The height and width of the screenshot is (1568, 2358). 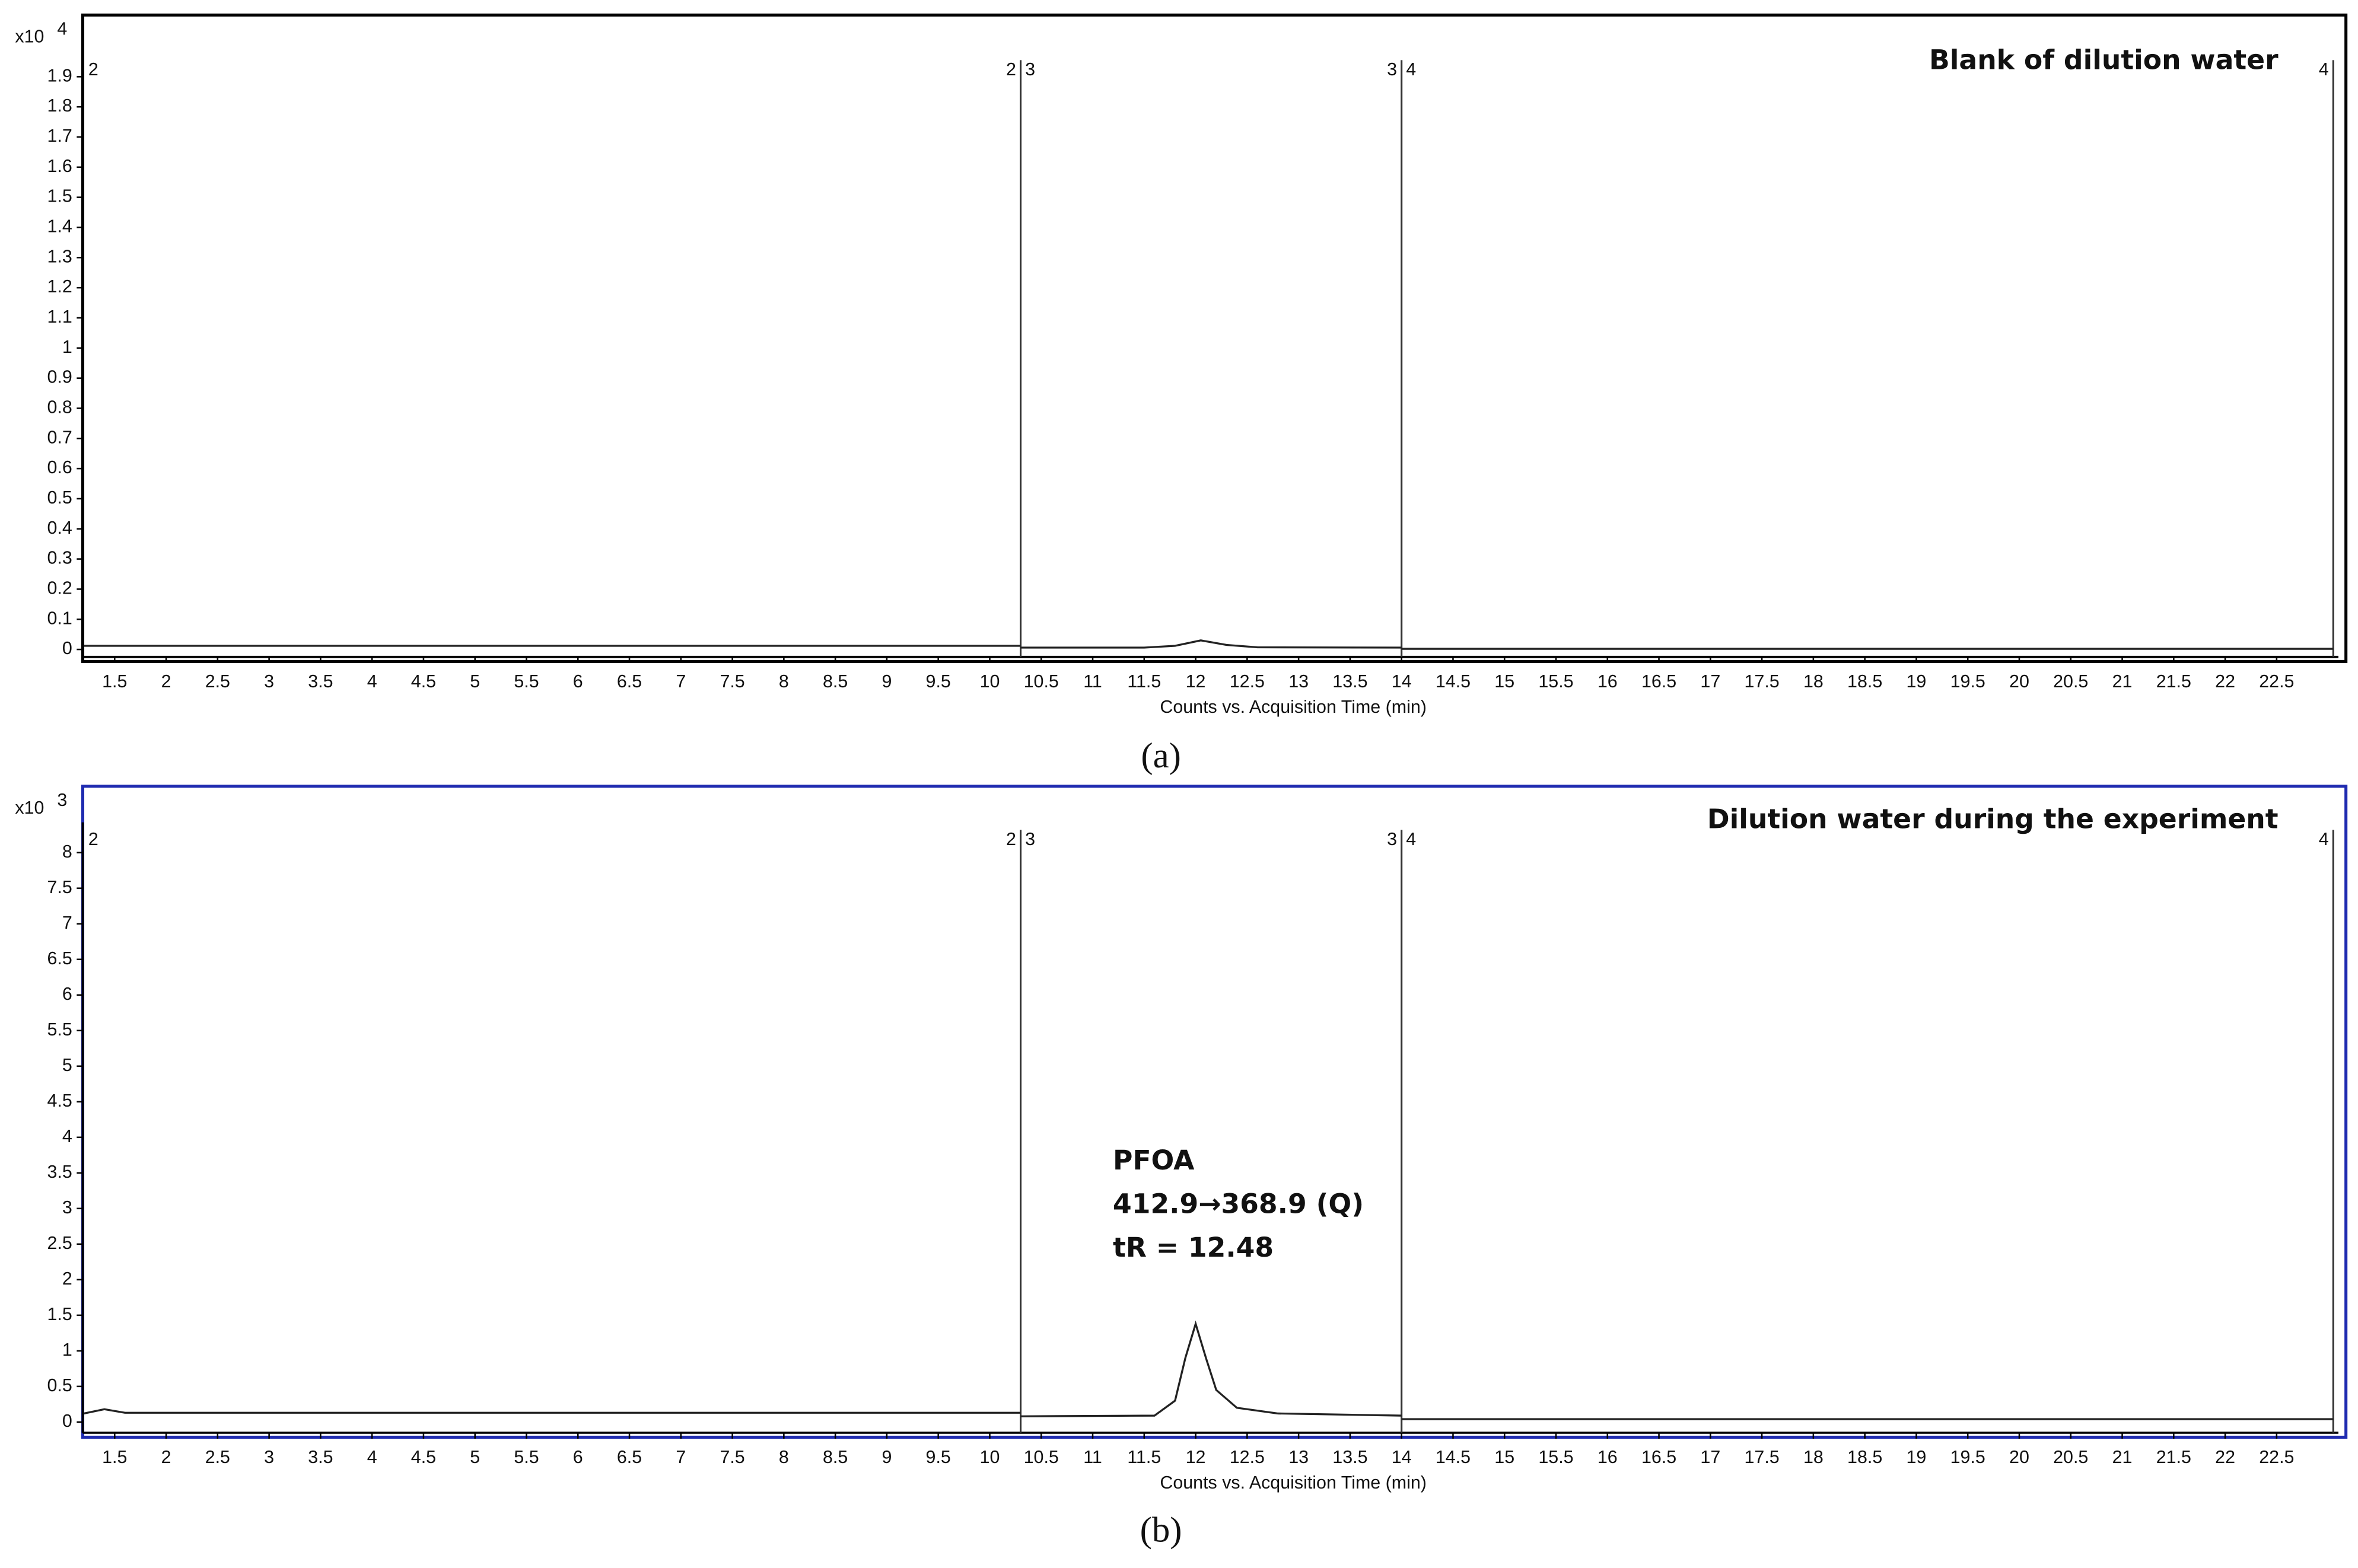 What do you see at coordinates (784, 1457) in the screenshot?
I see `x-tick-label: 8` at bounding box center [784, 1457].